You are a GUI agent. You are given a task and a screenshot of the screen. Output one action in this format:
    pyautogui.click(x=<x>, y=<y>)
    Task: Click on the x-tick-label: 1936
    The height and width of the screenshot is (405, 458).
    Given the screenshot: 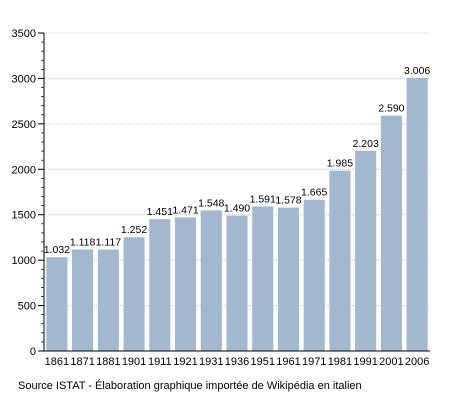 What is the action you would take?
    pyautogui.click(x=237, y=362)
    